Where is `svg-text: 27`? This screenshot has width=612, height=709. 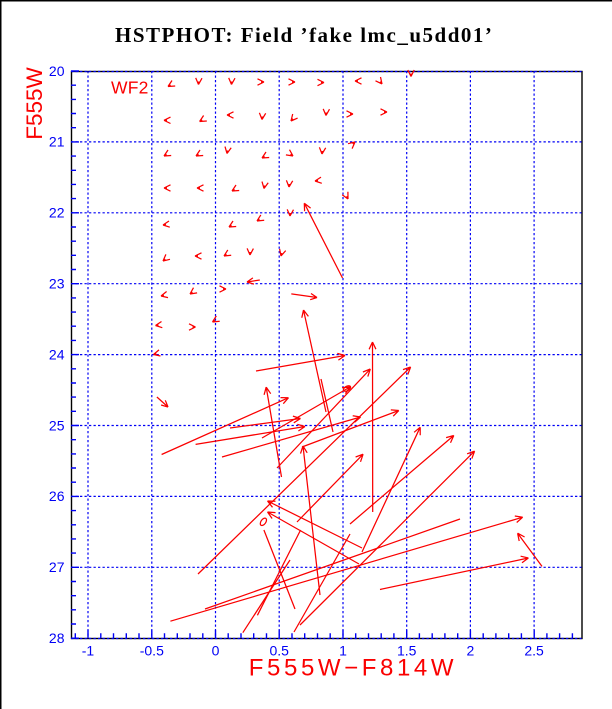 svg-text: 27 is located at coordinates (57, 567).